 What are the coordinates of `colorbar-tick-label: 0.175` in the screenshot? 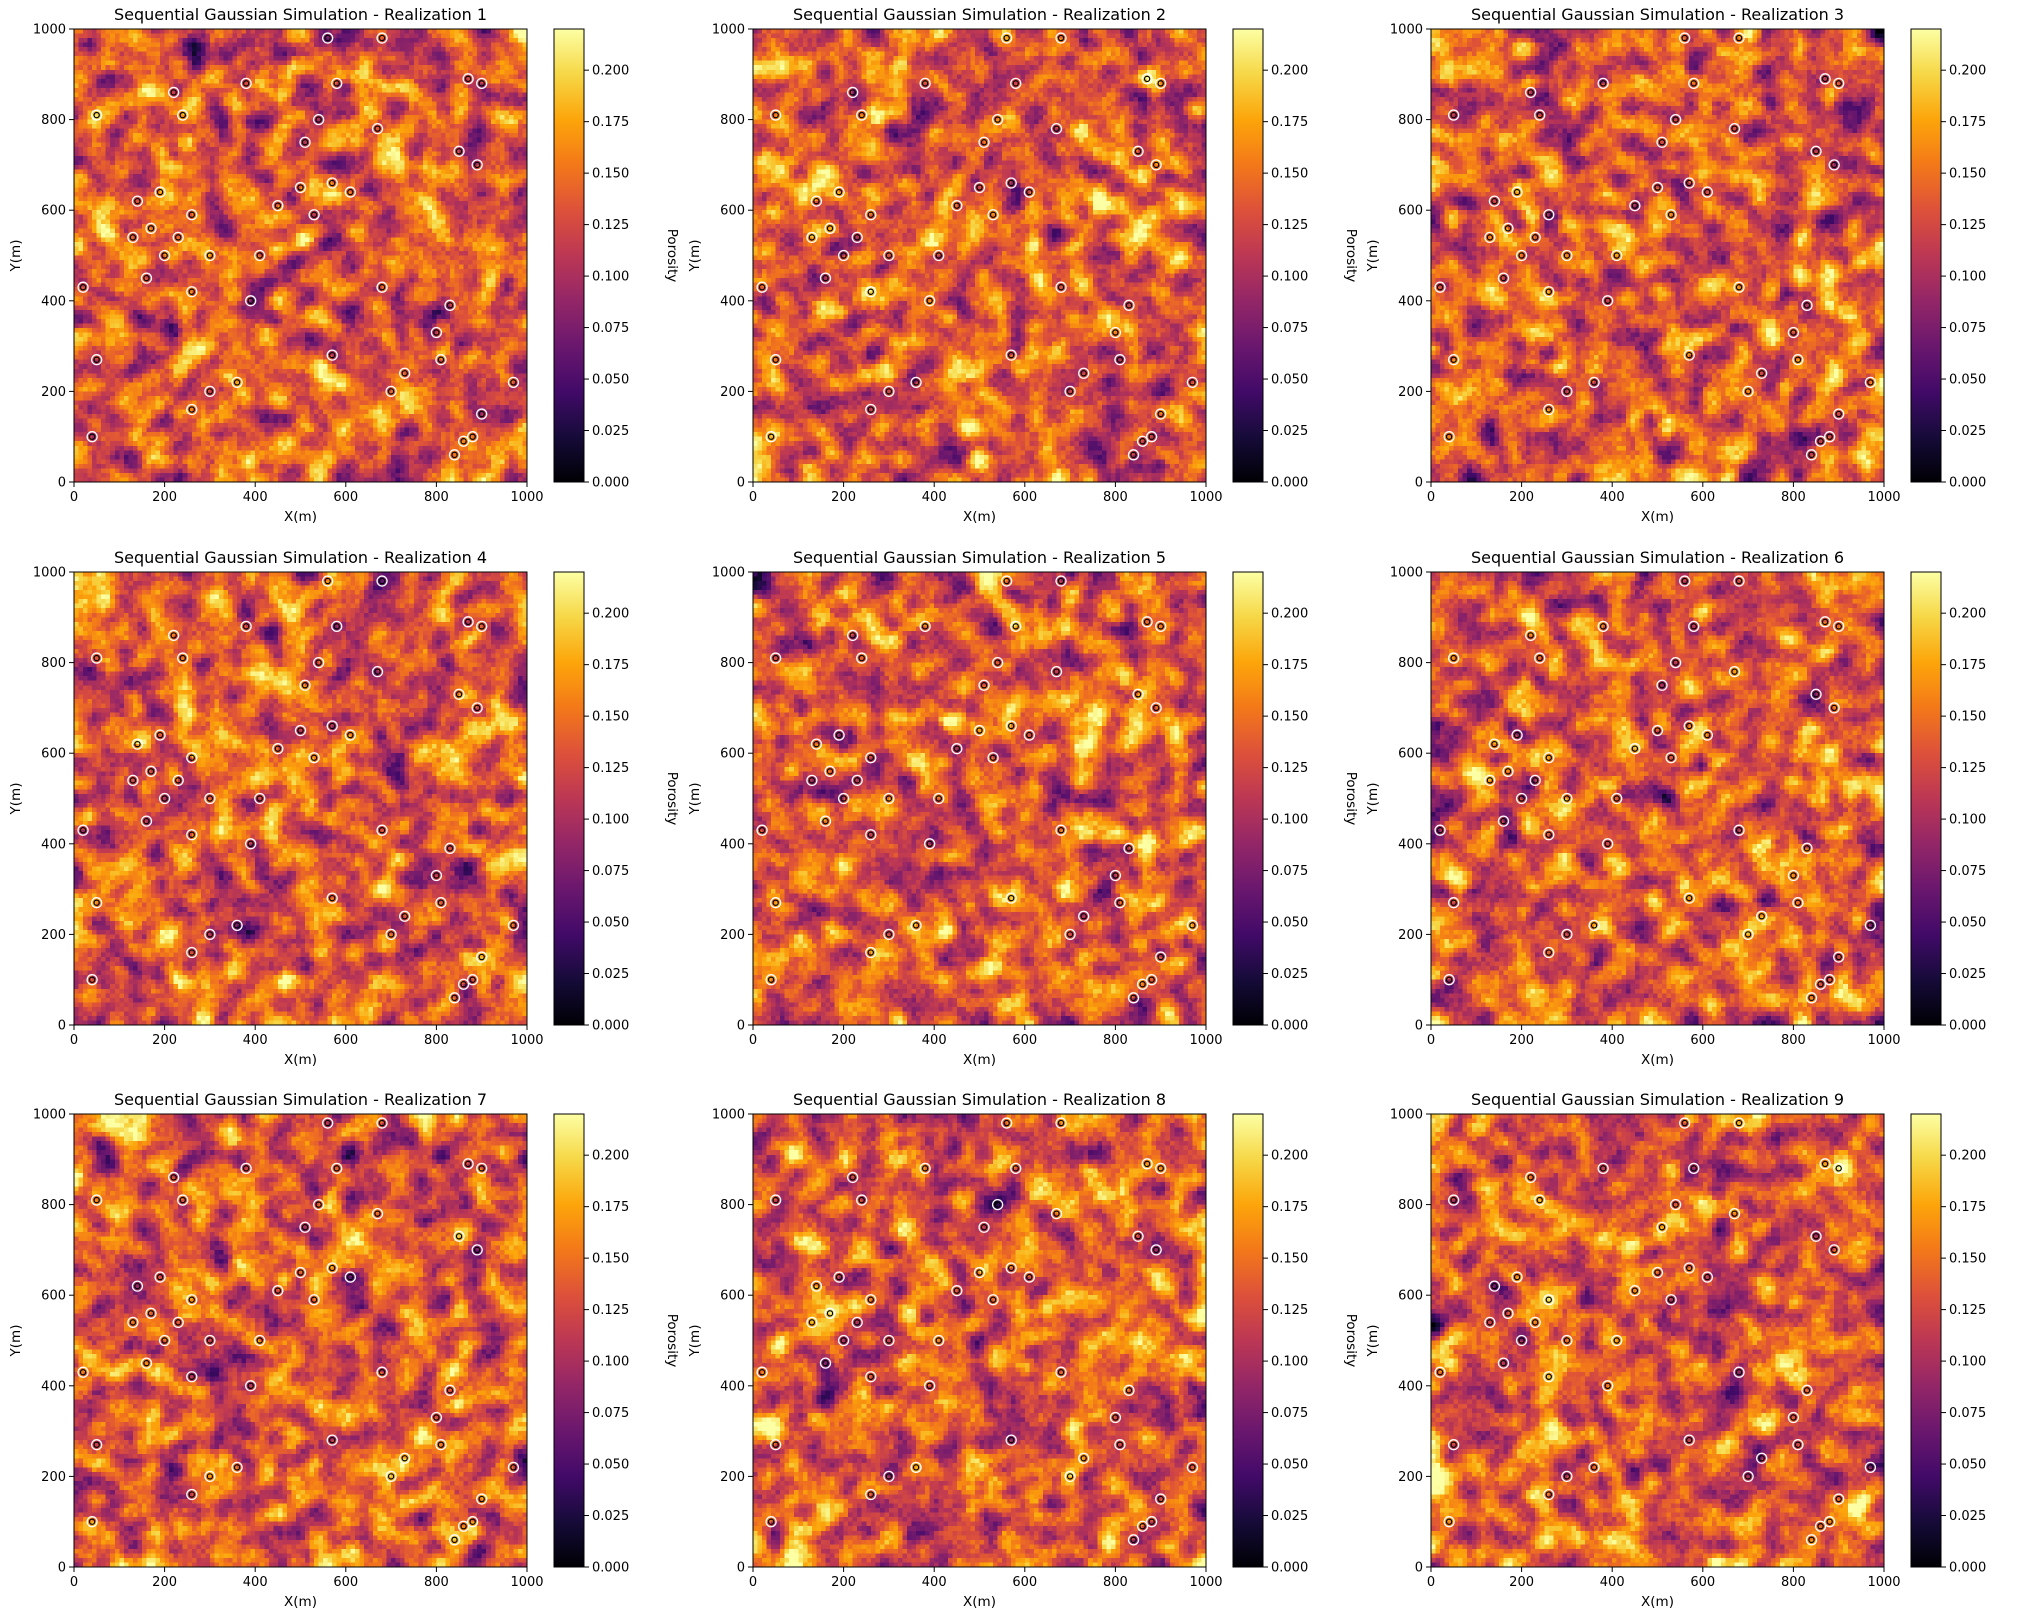 It's located at (1967, 665).